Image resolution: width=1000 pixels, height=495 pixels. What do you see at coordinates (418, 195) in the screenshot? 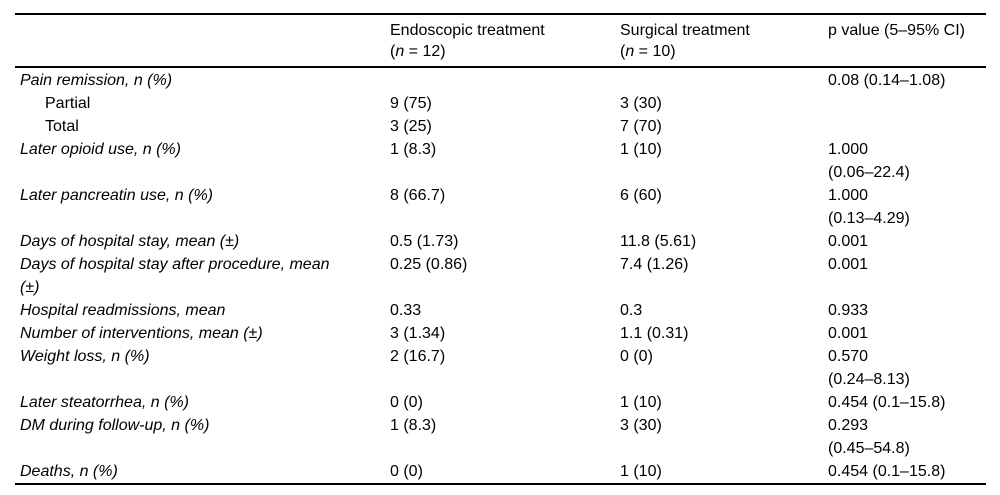
I see `endoscopic-value: 8 (66.7)` at bounding box center [418, 195].